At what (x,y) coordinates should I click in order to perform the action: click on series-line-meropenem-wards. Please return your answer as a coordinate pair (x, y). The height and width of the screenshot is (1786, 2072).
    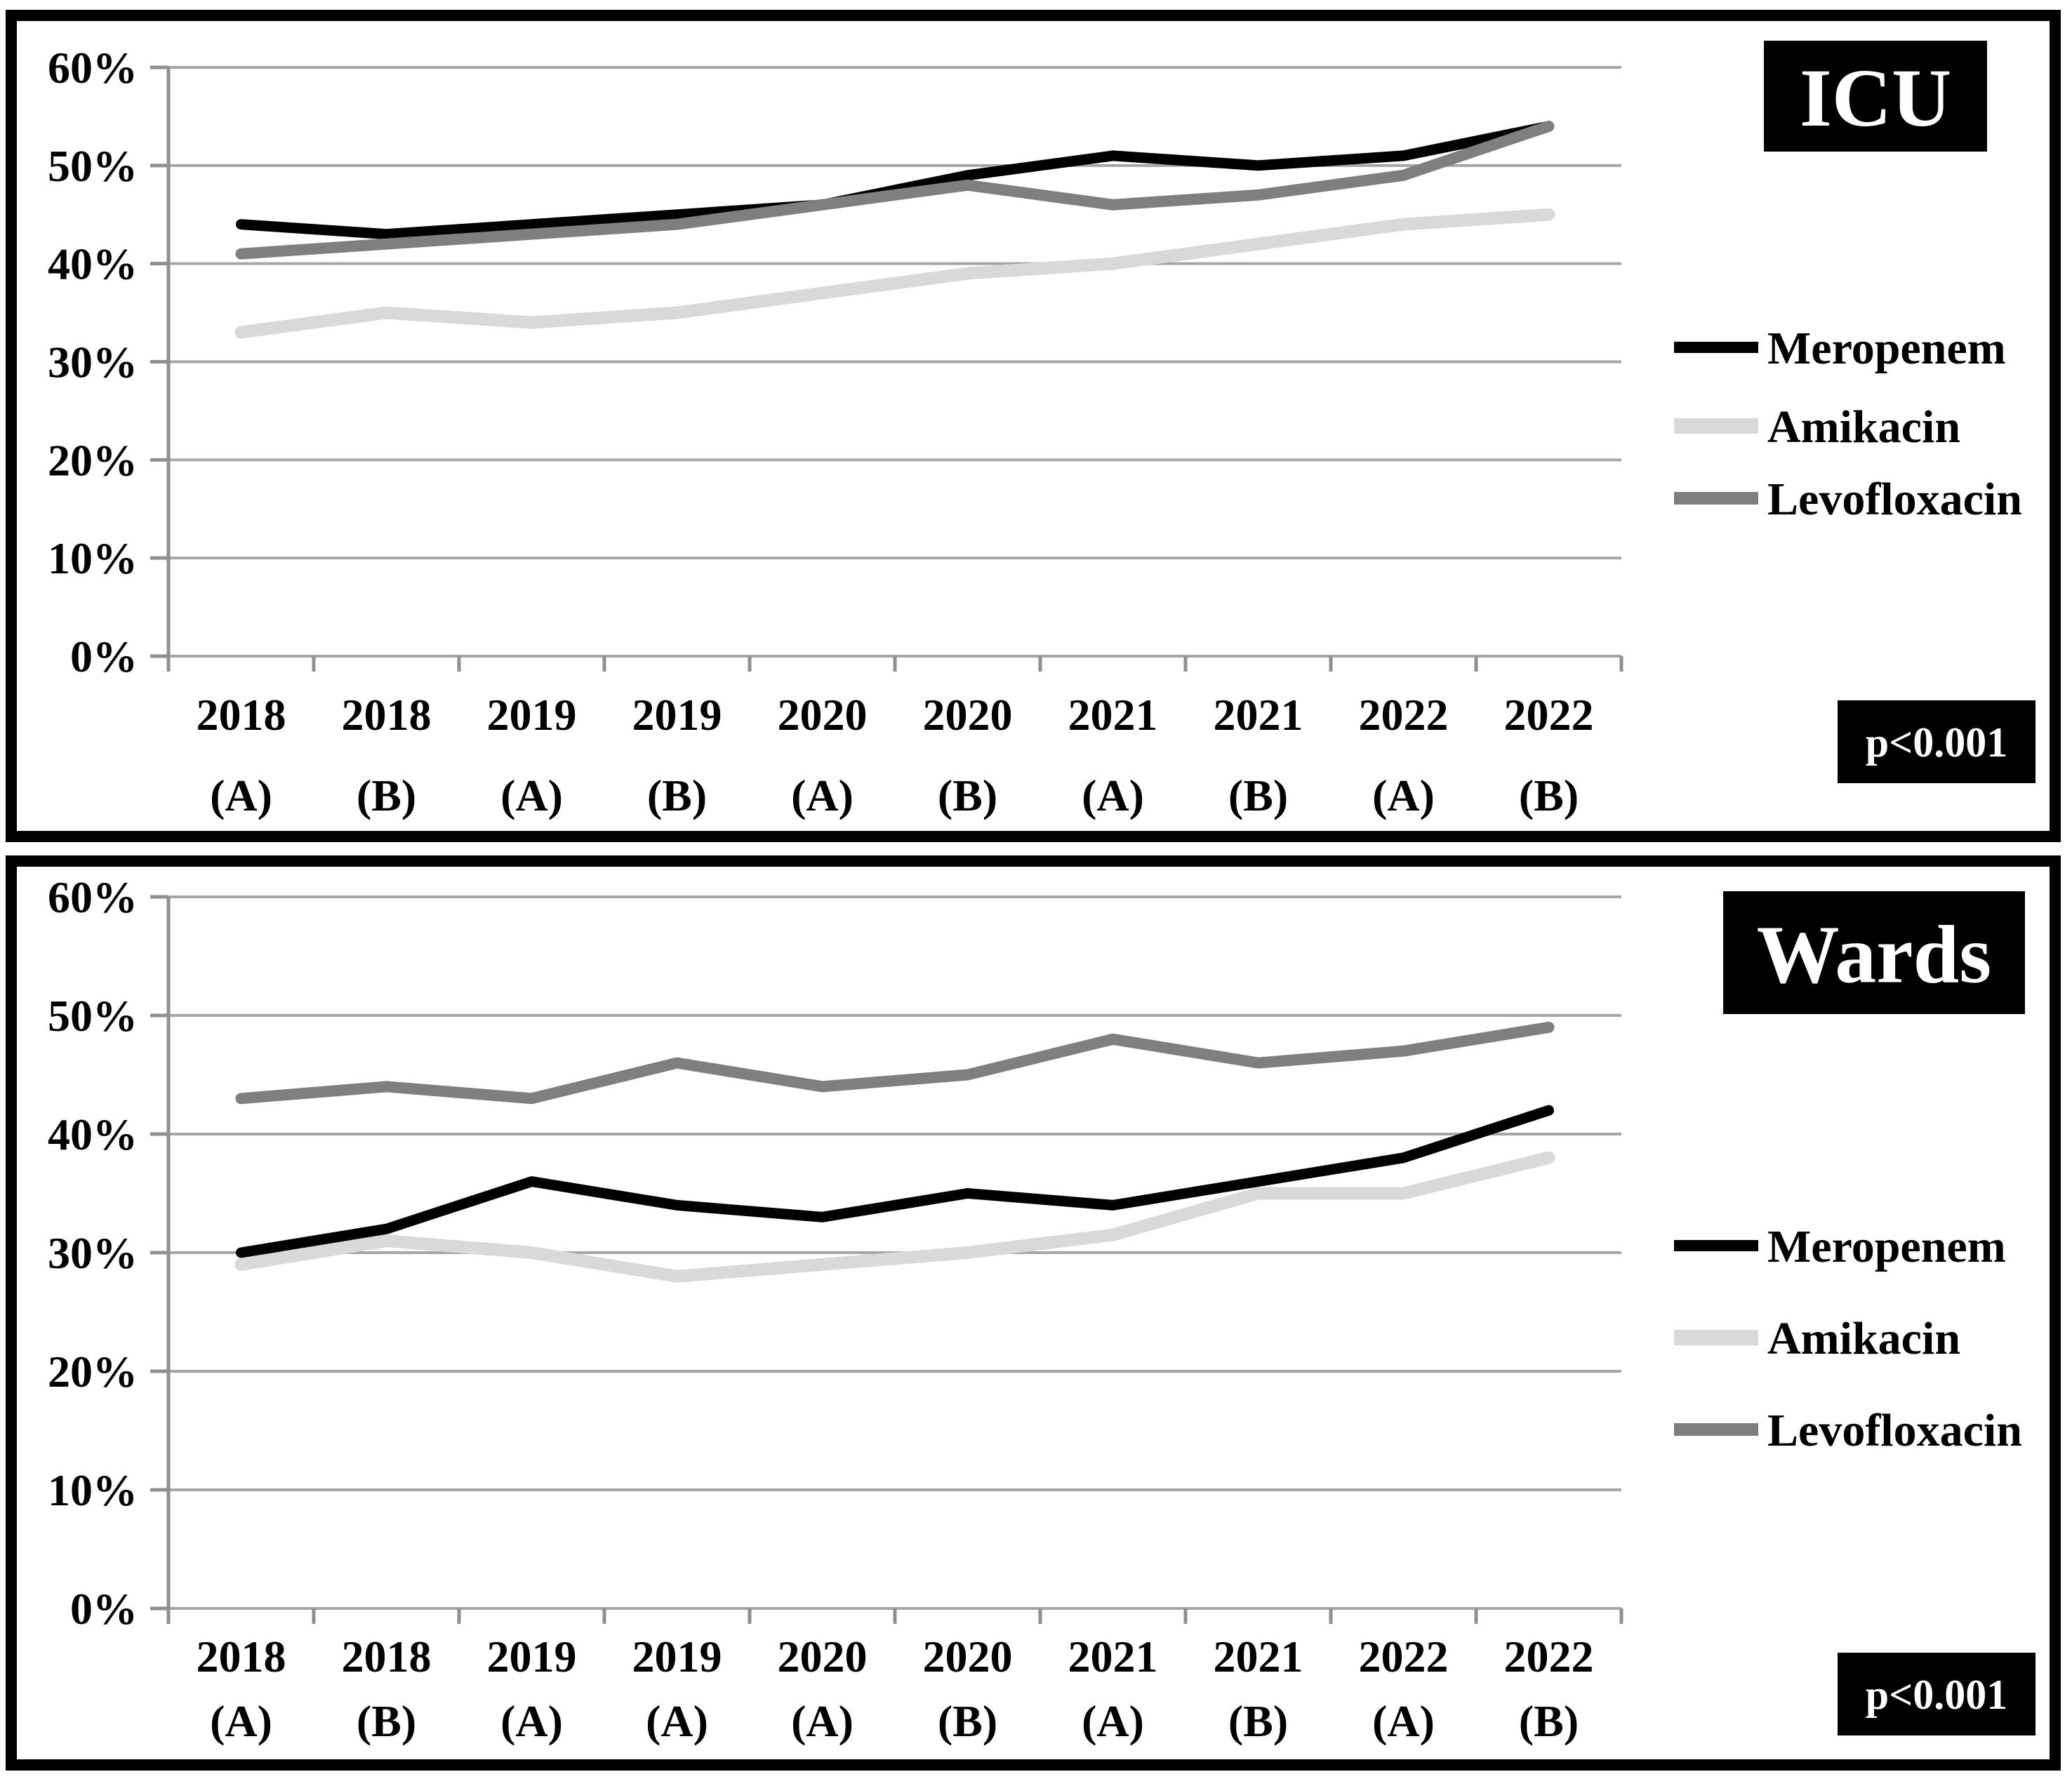
    Looking at the image, I should click on (895, 1181).